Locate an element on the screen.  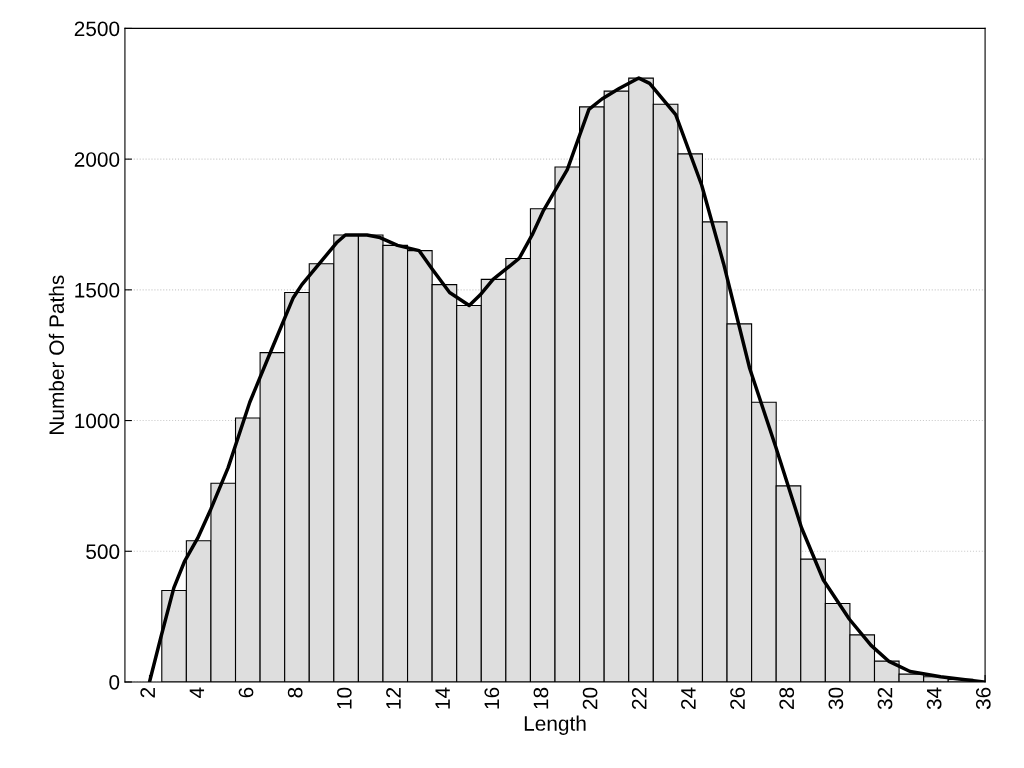
x-tick-label: 34 is located at coordinates (934, 698).